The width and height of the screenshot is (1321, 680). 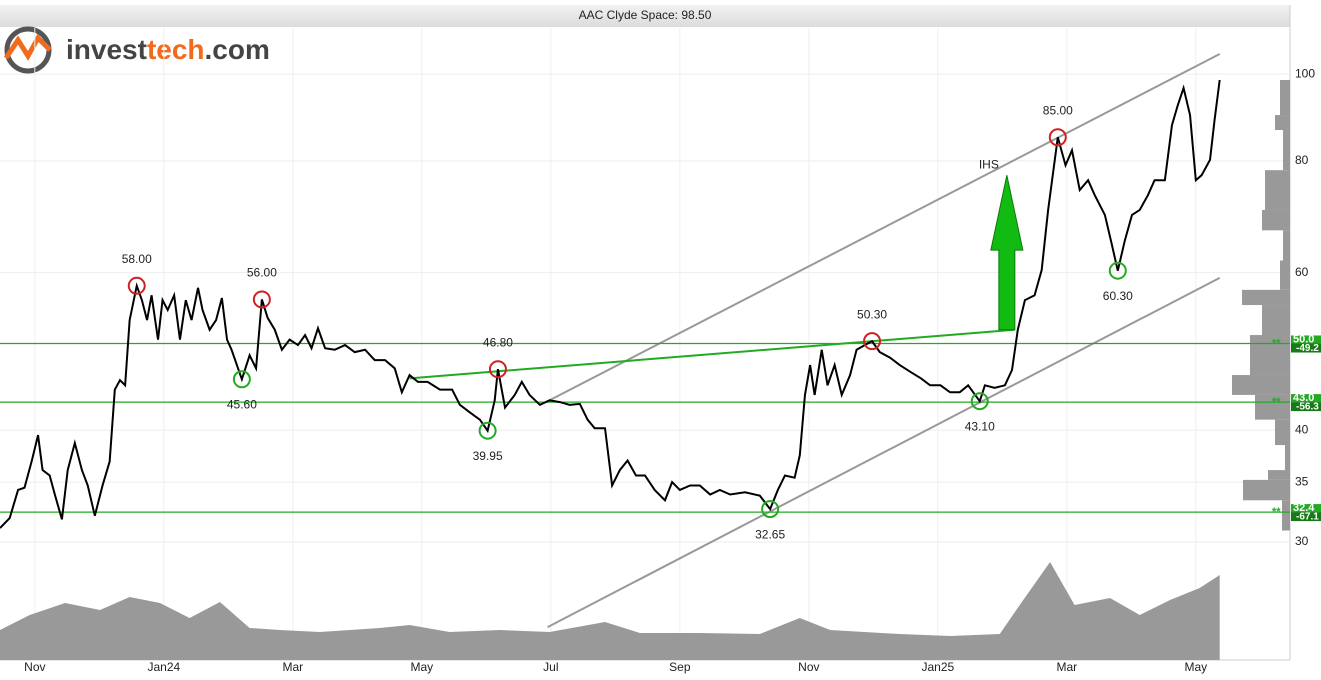 What do you see at coordinates (176, 49) in the screenshot?
I see `logo-part: tech` at bounding box center [176, 49].